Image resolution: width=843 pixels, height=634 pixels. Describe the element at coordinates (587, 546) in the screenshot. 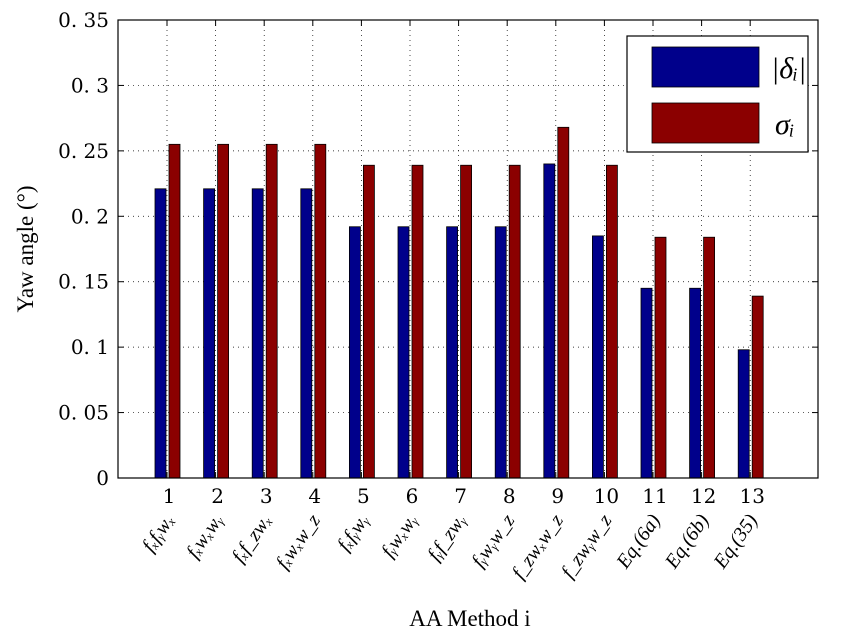

I see `method-label: f_zwᵧw_z` at that location.